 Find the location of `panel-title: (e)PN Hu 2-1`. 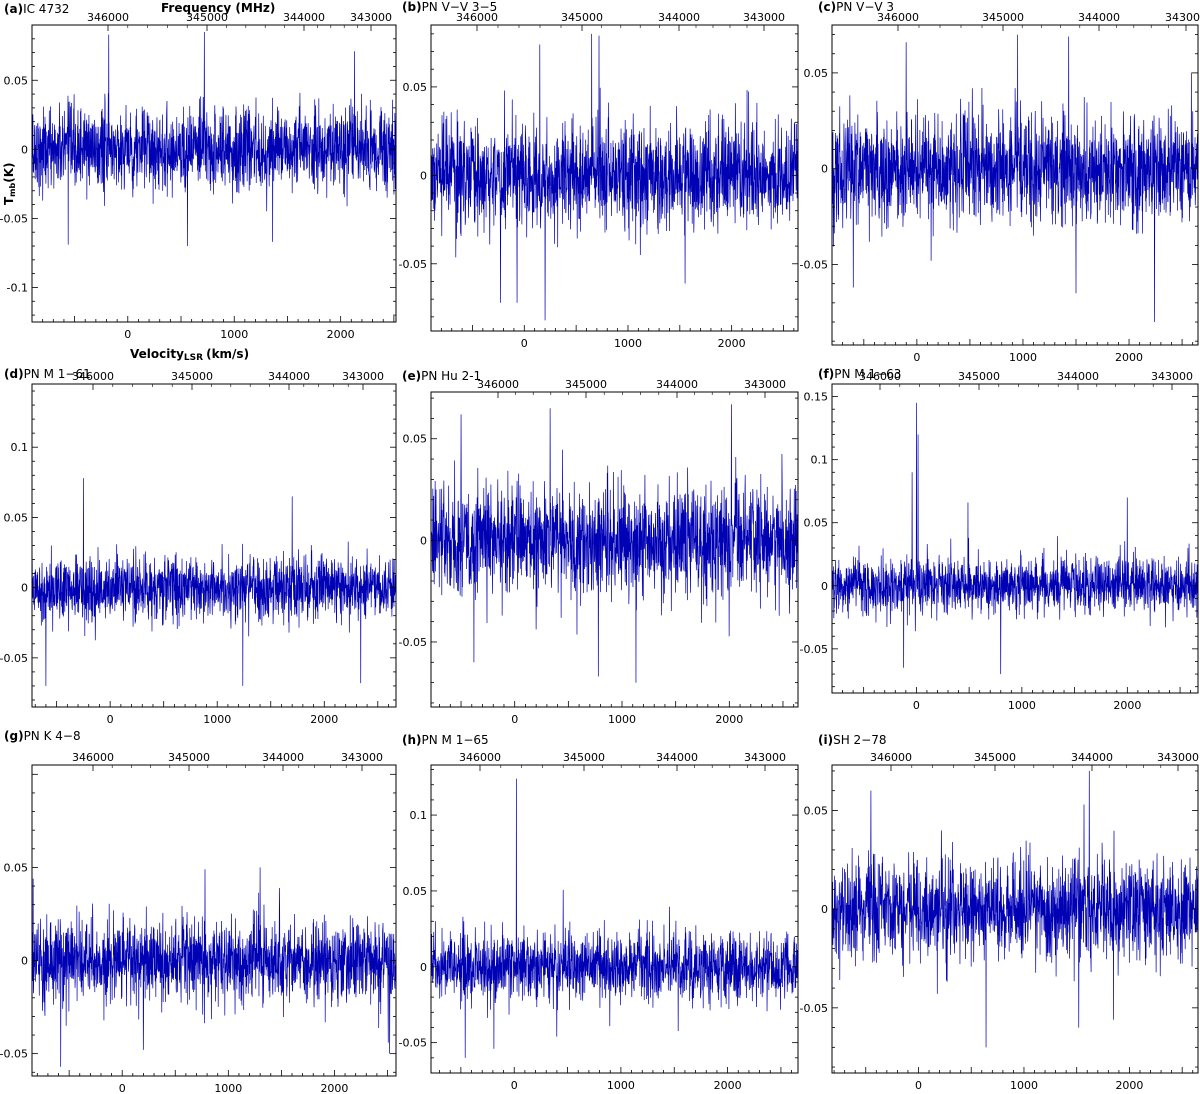

panel-title: (e)PN Hu 2-1 is located at coordinates (441, 376).